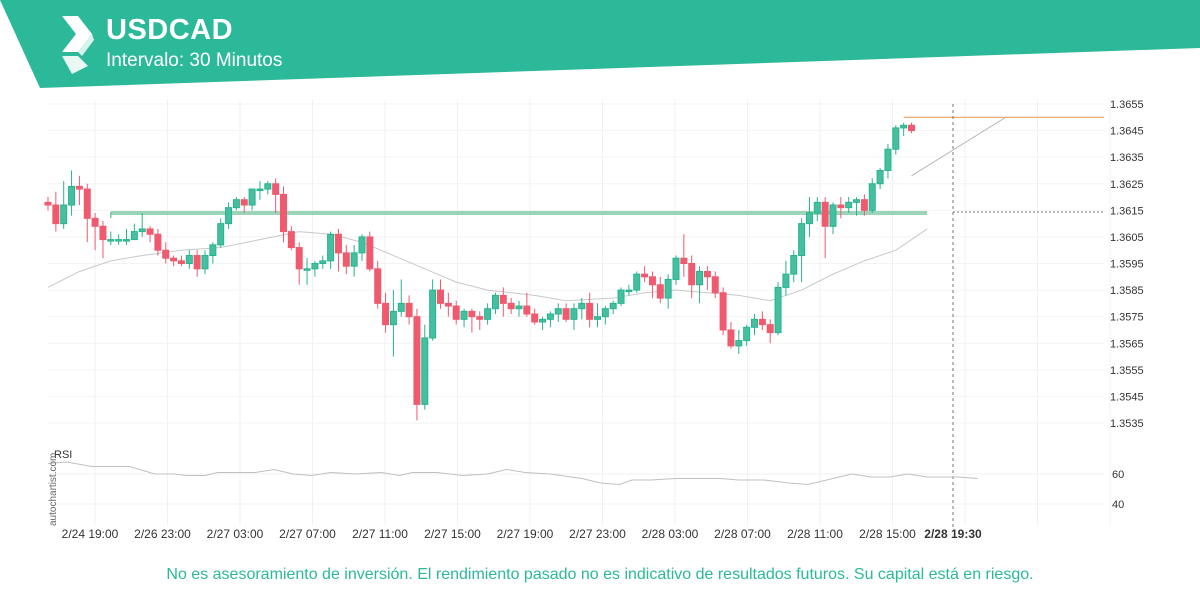 This screenshot has height=600, width=1200. Describe the element at coordinates (1127, 424) in the screenshot. I see `y-tick-label: 1.3535` at that location.